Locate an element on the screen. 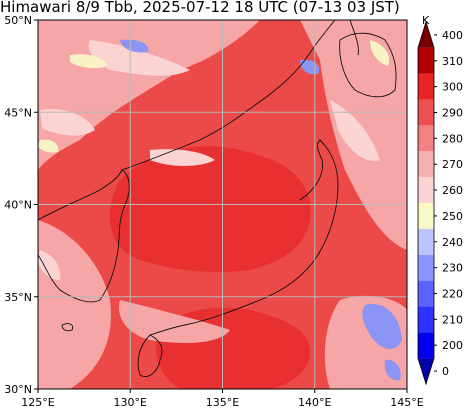  hokkaido-coast is located at coordinates (368, 65).